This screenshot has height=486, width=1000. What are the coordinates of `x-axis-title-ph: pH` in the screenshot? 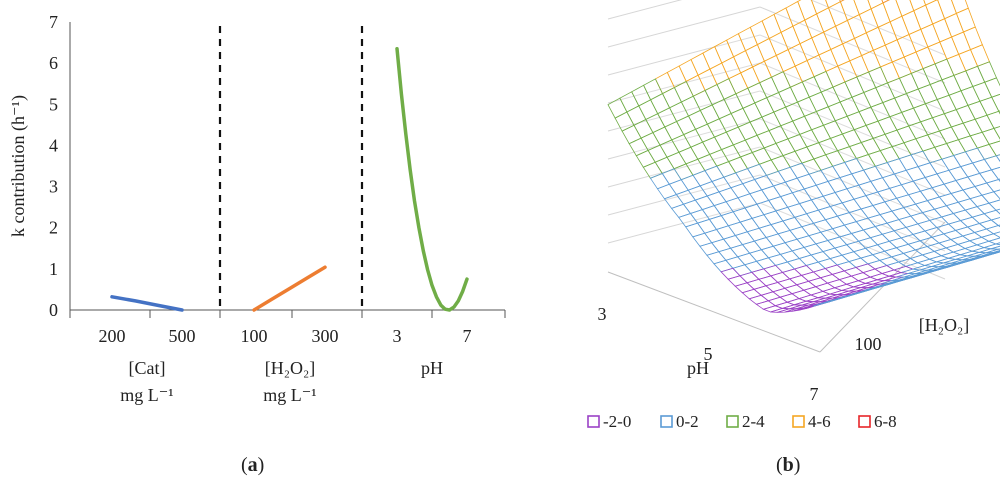 It's located at (698, 368).